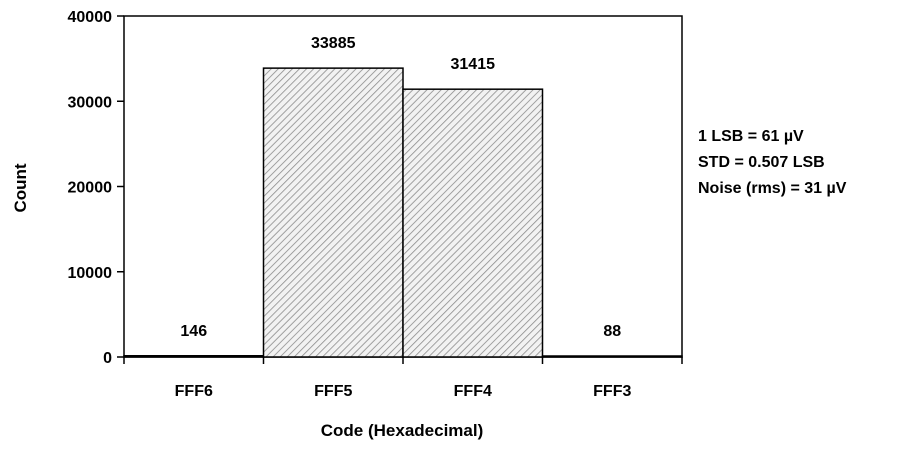 This screenshot has height=451, width=916. Describe the element at coordinates (90, 17) in the screenshot. I see `y-tick-label: 40000` at that location.